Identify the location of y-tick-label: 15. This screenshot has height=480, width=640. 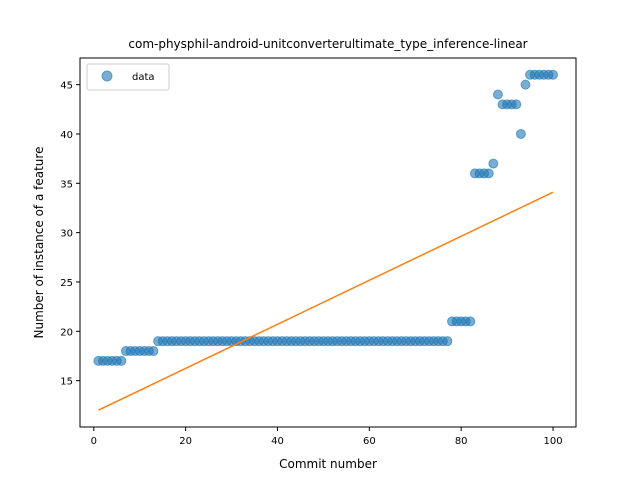
(66, 382).